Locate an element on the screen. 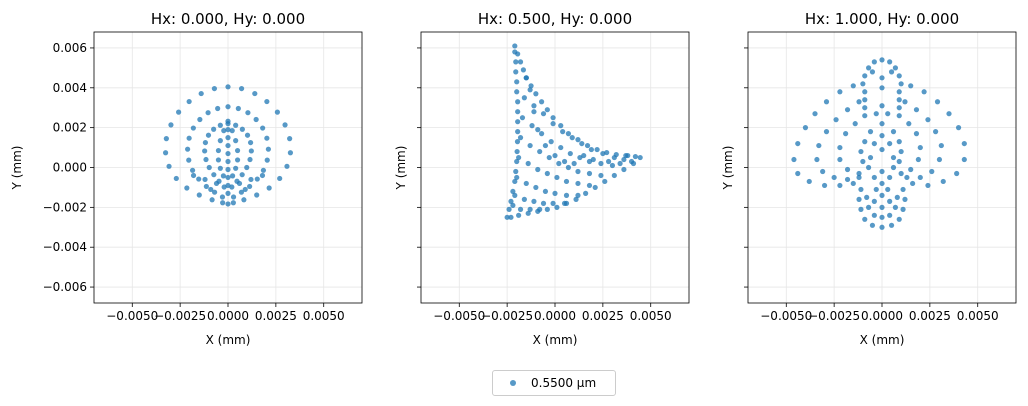 The image size is (1028, 406). y-tick-label: 0.006 is located at coordinates (70, 48).